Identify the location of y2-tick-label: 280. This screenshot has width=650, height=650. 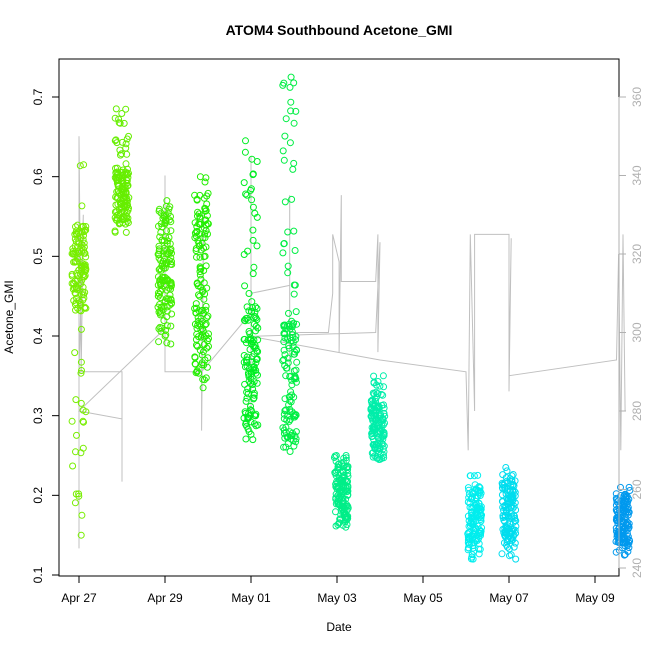
(637, 411).